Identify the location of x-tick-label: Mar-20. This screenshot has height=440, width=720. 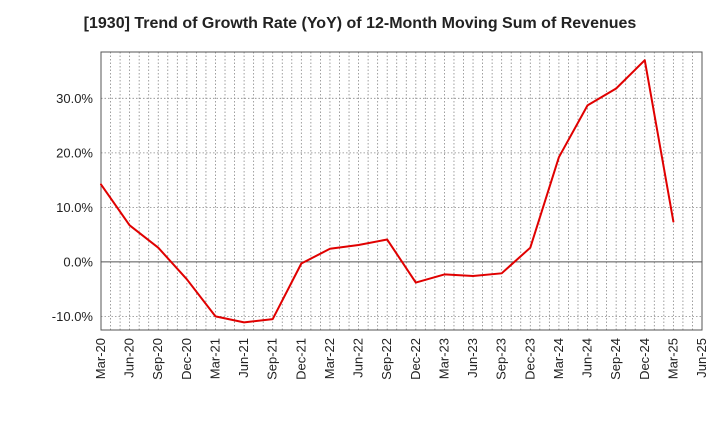
(100, 358).